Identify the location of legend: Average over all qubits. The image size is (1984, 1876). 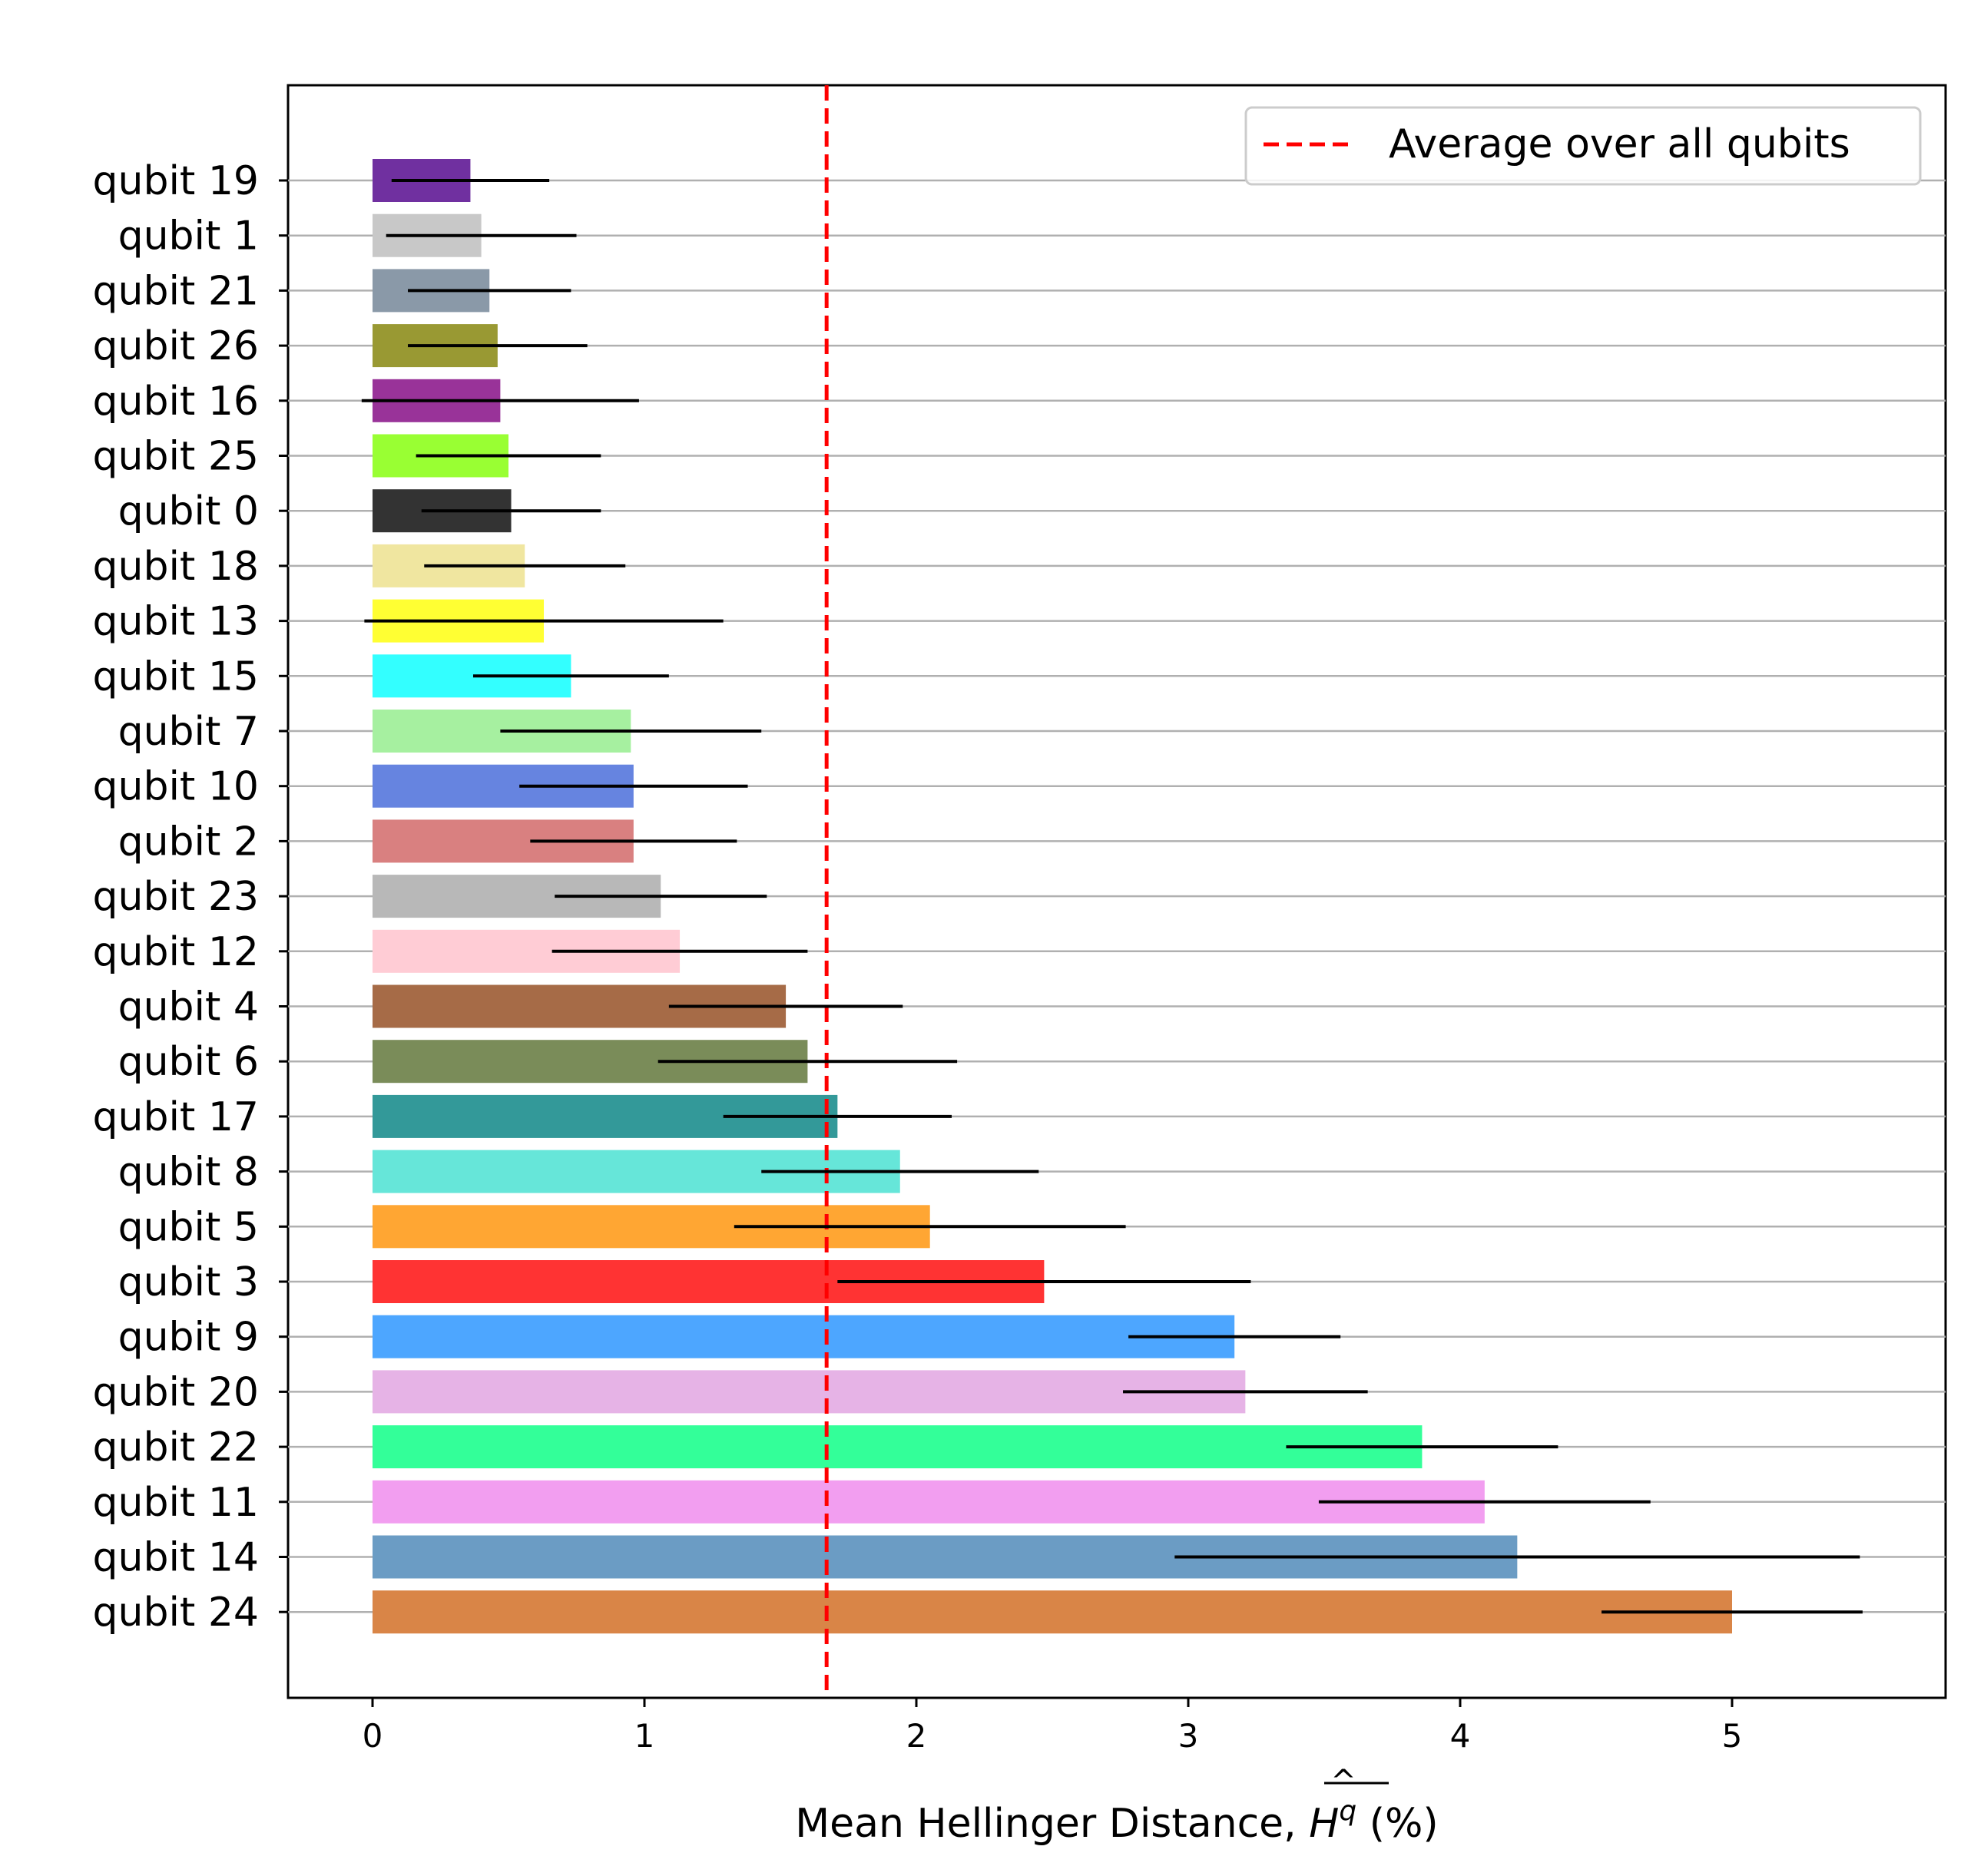
(1583, 146).